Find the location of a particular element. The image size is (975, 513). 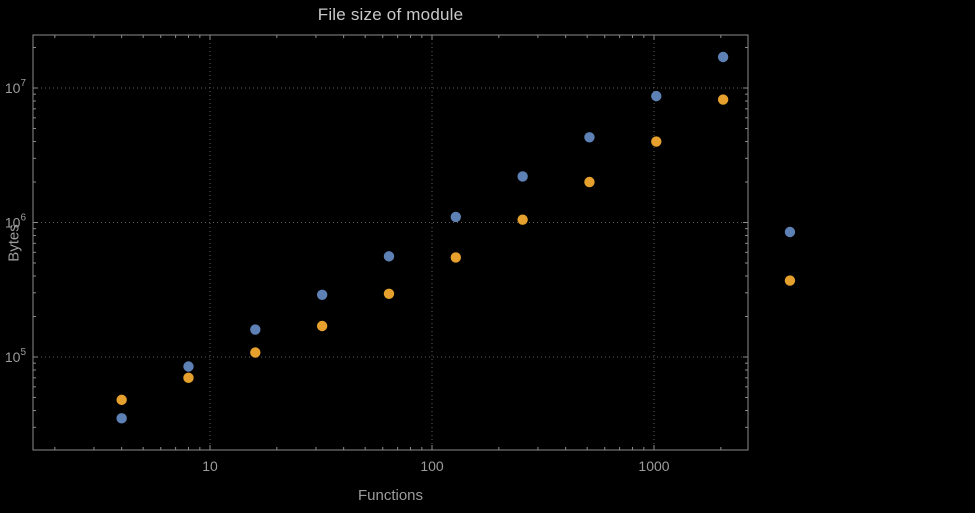

y-tick-label: 10⁵ is located at coordinates (16, 356).